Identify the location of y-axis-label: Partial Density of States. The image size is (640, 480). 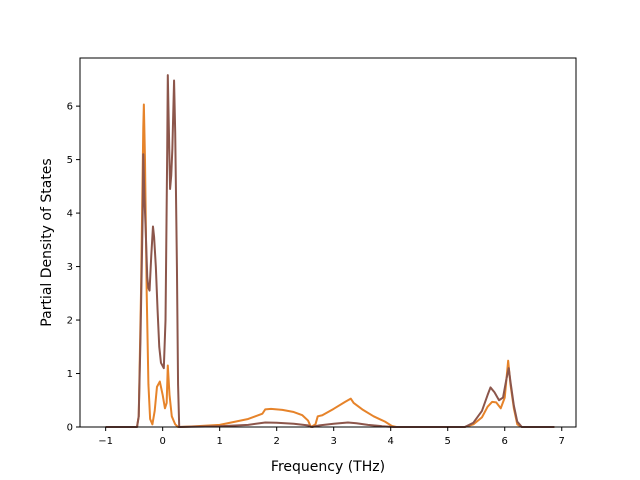
(47, 242).